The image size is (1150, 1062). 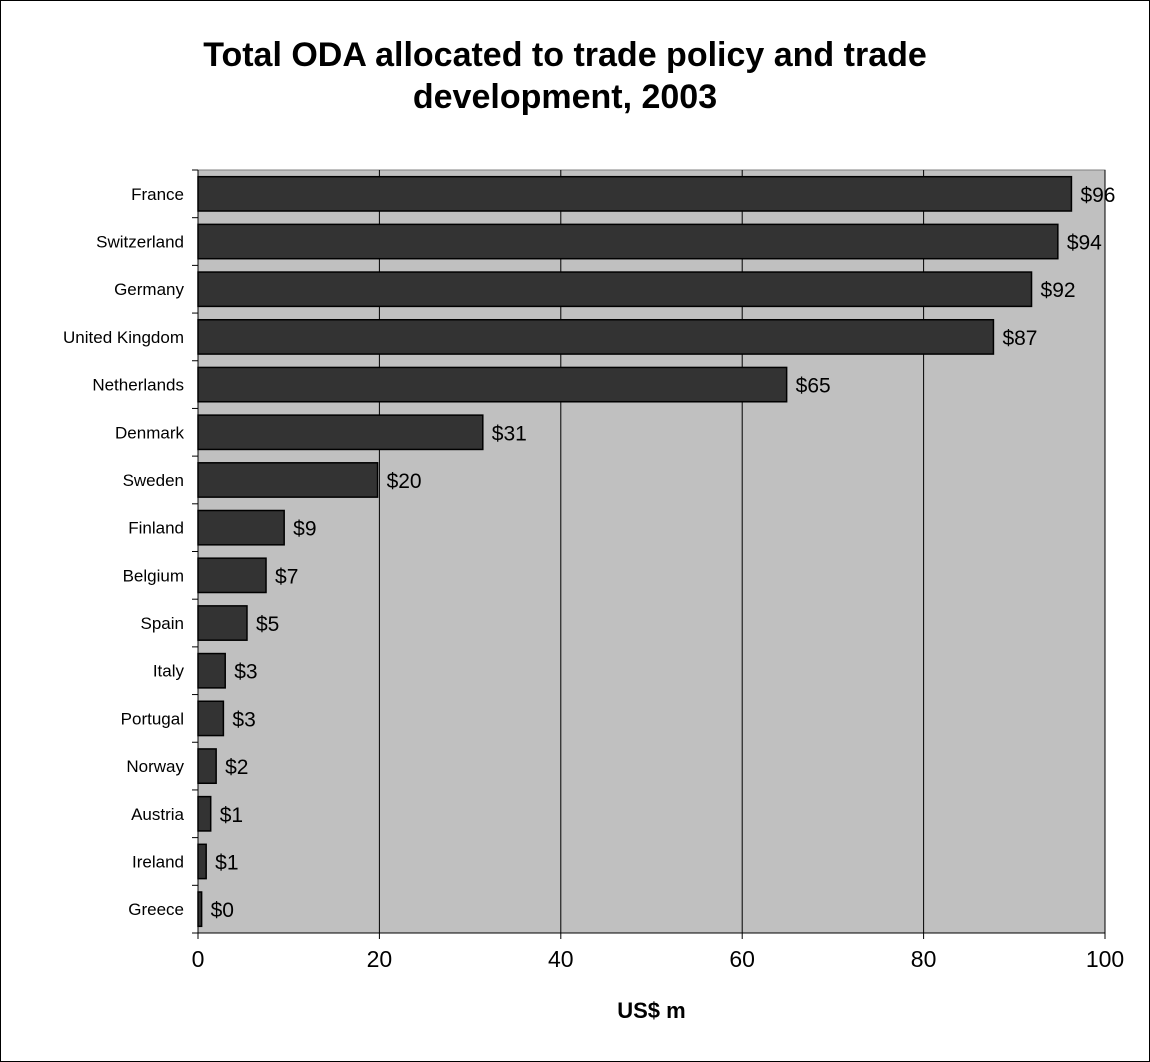 What do you see at coordinates (156, 528) in the screenshot?
I see `category-label: Finland` at bounding box center [156, 528].